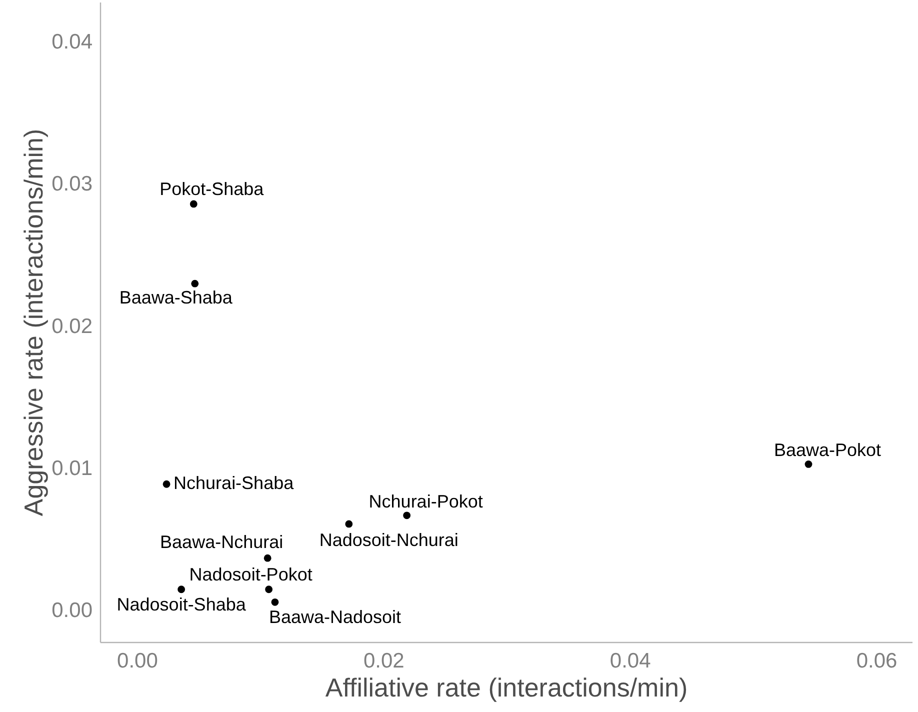 The image size is (918, 712). I want to click on annotation: Baawa-Nchurai, so click(222, 542).